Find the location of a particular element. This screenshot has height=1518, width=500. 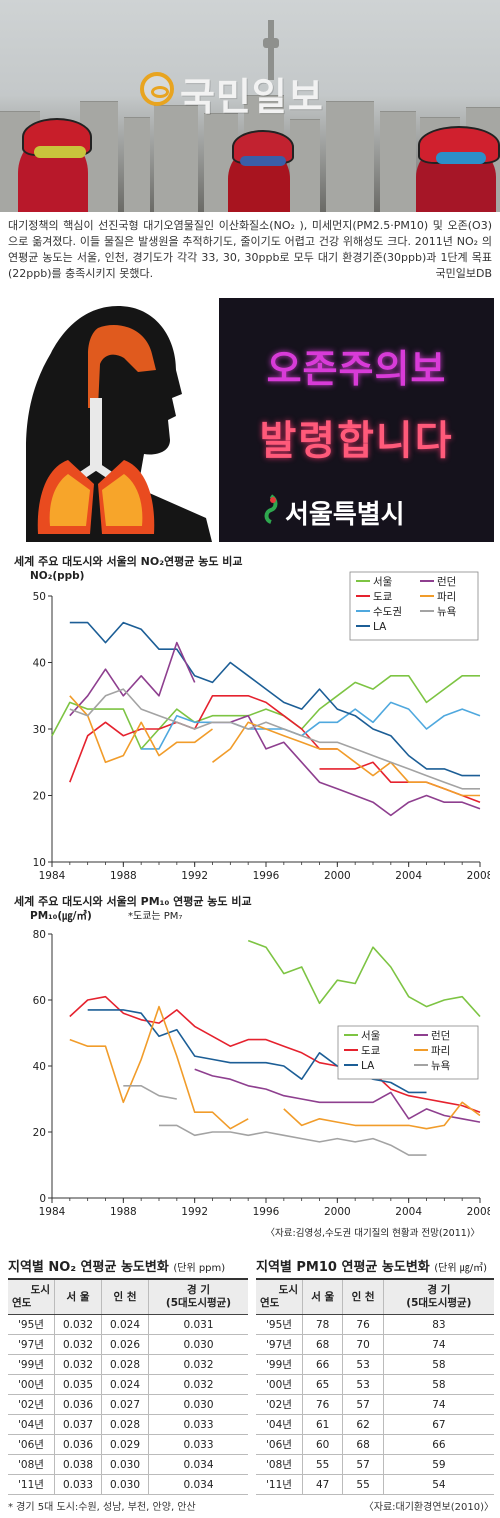

y-tick-label: 30 is located at coordinates (39, 730).